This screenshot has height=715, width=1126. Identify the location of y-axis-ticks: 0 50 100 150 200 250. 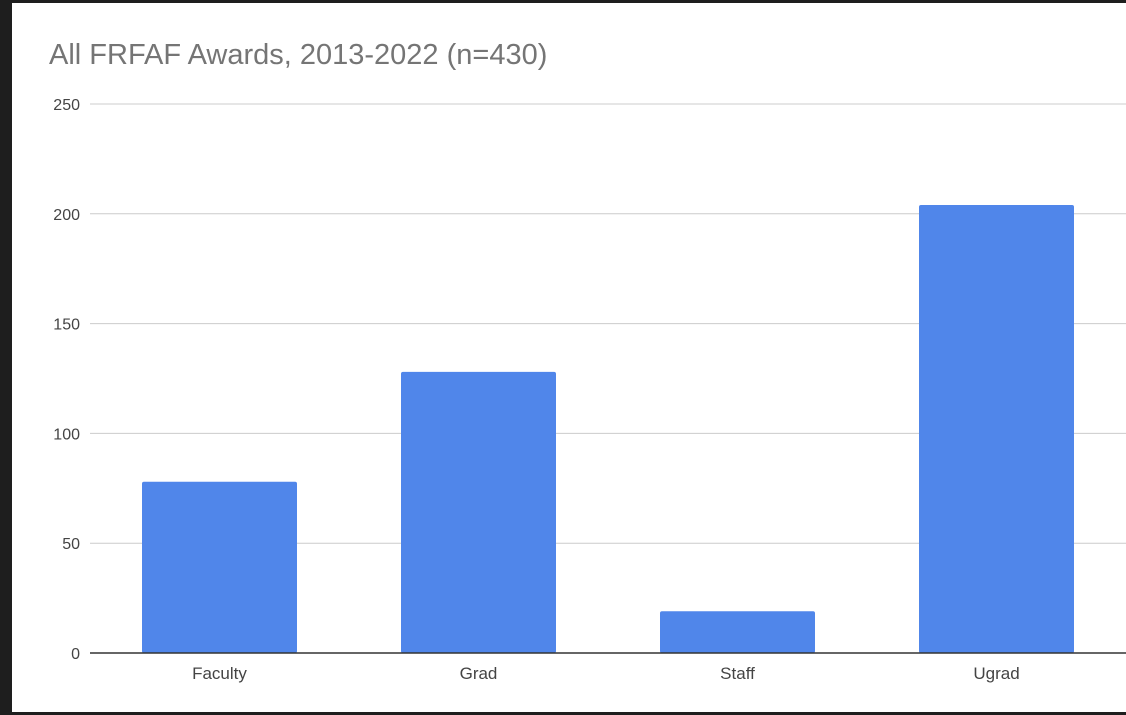
(66, 380).